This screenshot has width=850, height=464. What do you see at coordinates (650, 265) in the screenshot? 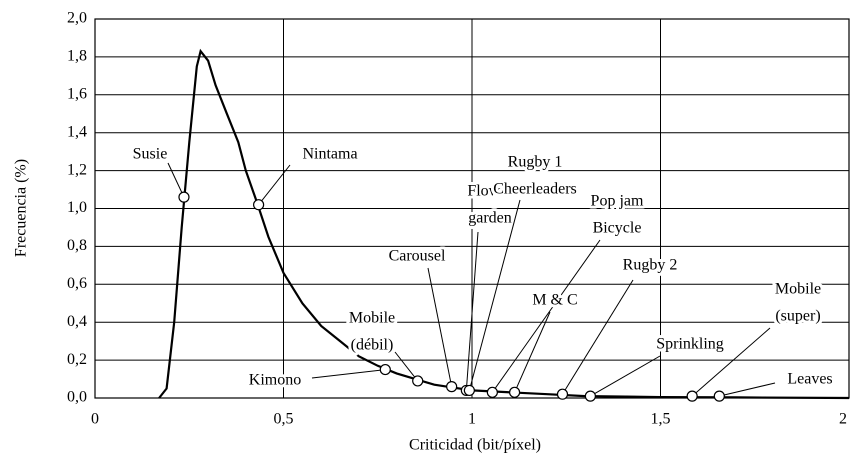
I see `annotation-label: Rugby 2` at bounding box center [650, 265].